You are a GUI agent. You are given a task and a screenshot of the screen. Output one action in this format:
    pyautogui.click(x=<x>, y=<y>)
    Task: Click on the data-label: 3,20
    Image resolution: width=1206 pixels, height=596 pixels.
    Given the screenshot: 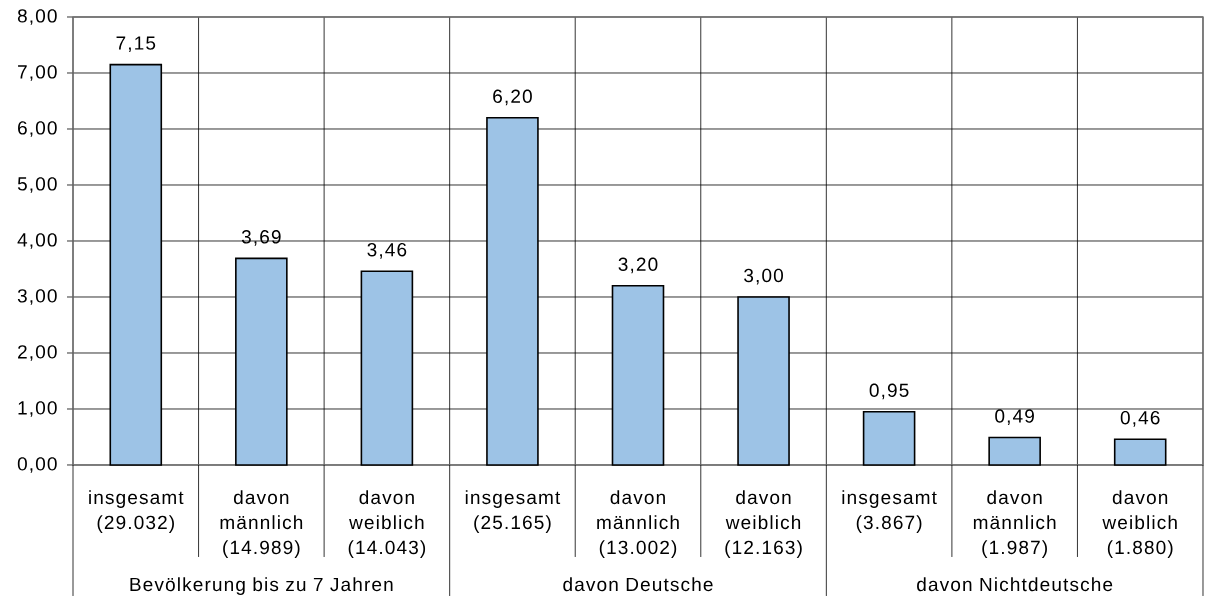 What is the action you would take?
    pyautogui.click(x=638, y=265)
    